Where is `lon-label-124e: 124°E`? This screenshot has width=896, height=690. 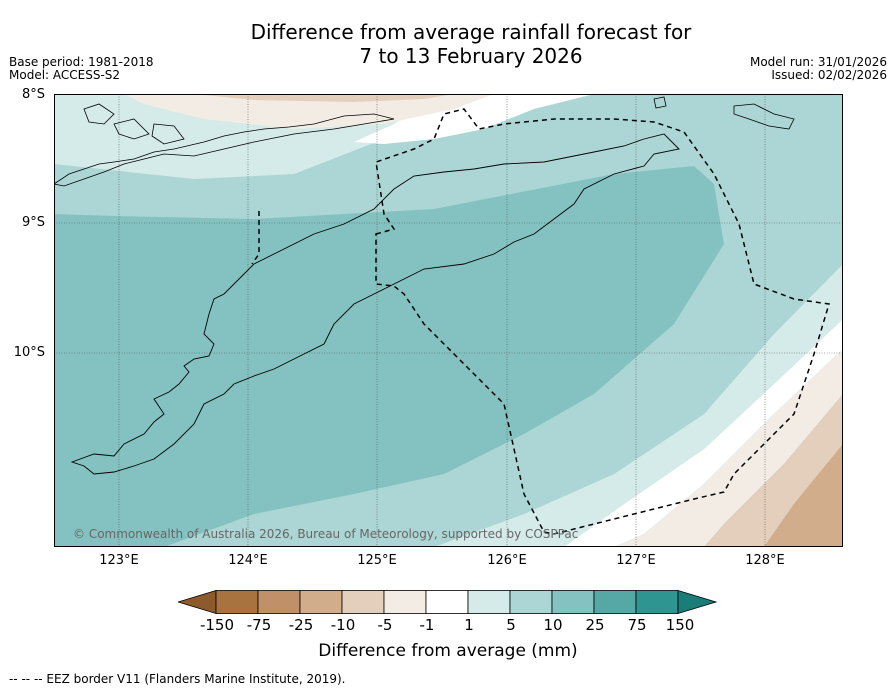
lon-label-124e: 124°E is located at coordinates (248, 560).